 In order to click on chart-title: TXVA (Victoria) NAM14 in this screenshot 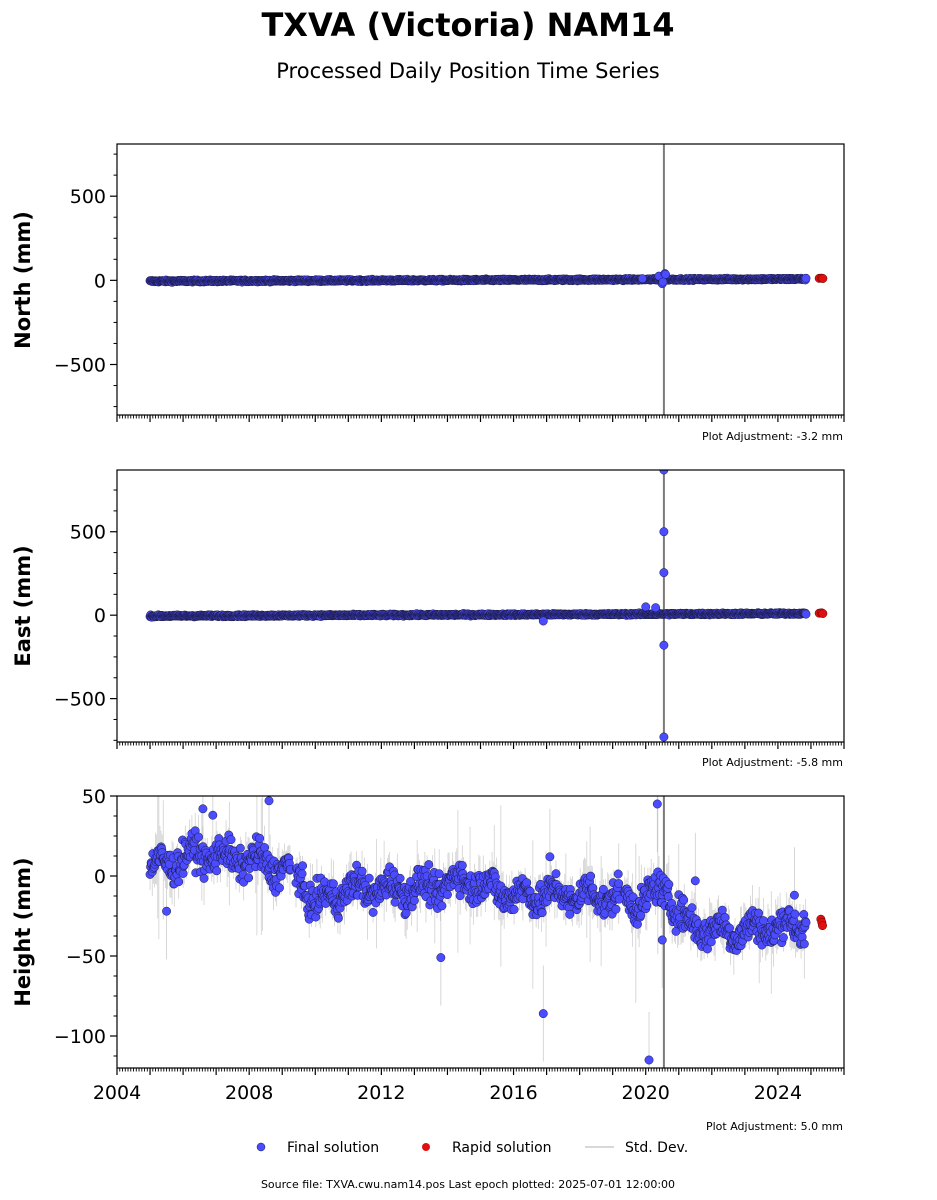, I will do `click(467, 25)`.